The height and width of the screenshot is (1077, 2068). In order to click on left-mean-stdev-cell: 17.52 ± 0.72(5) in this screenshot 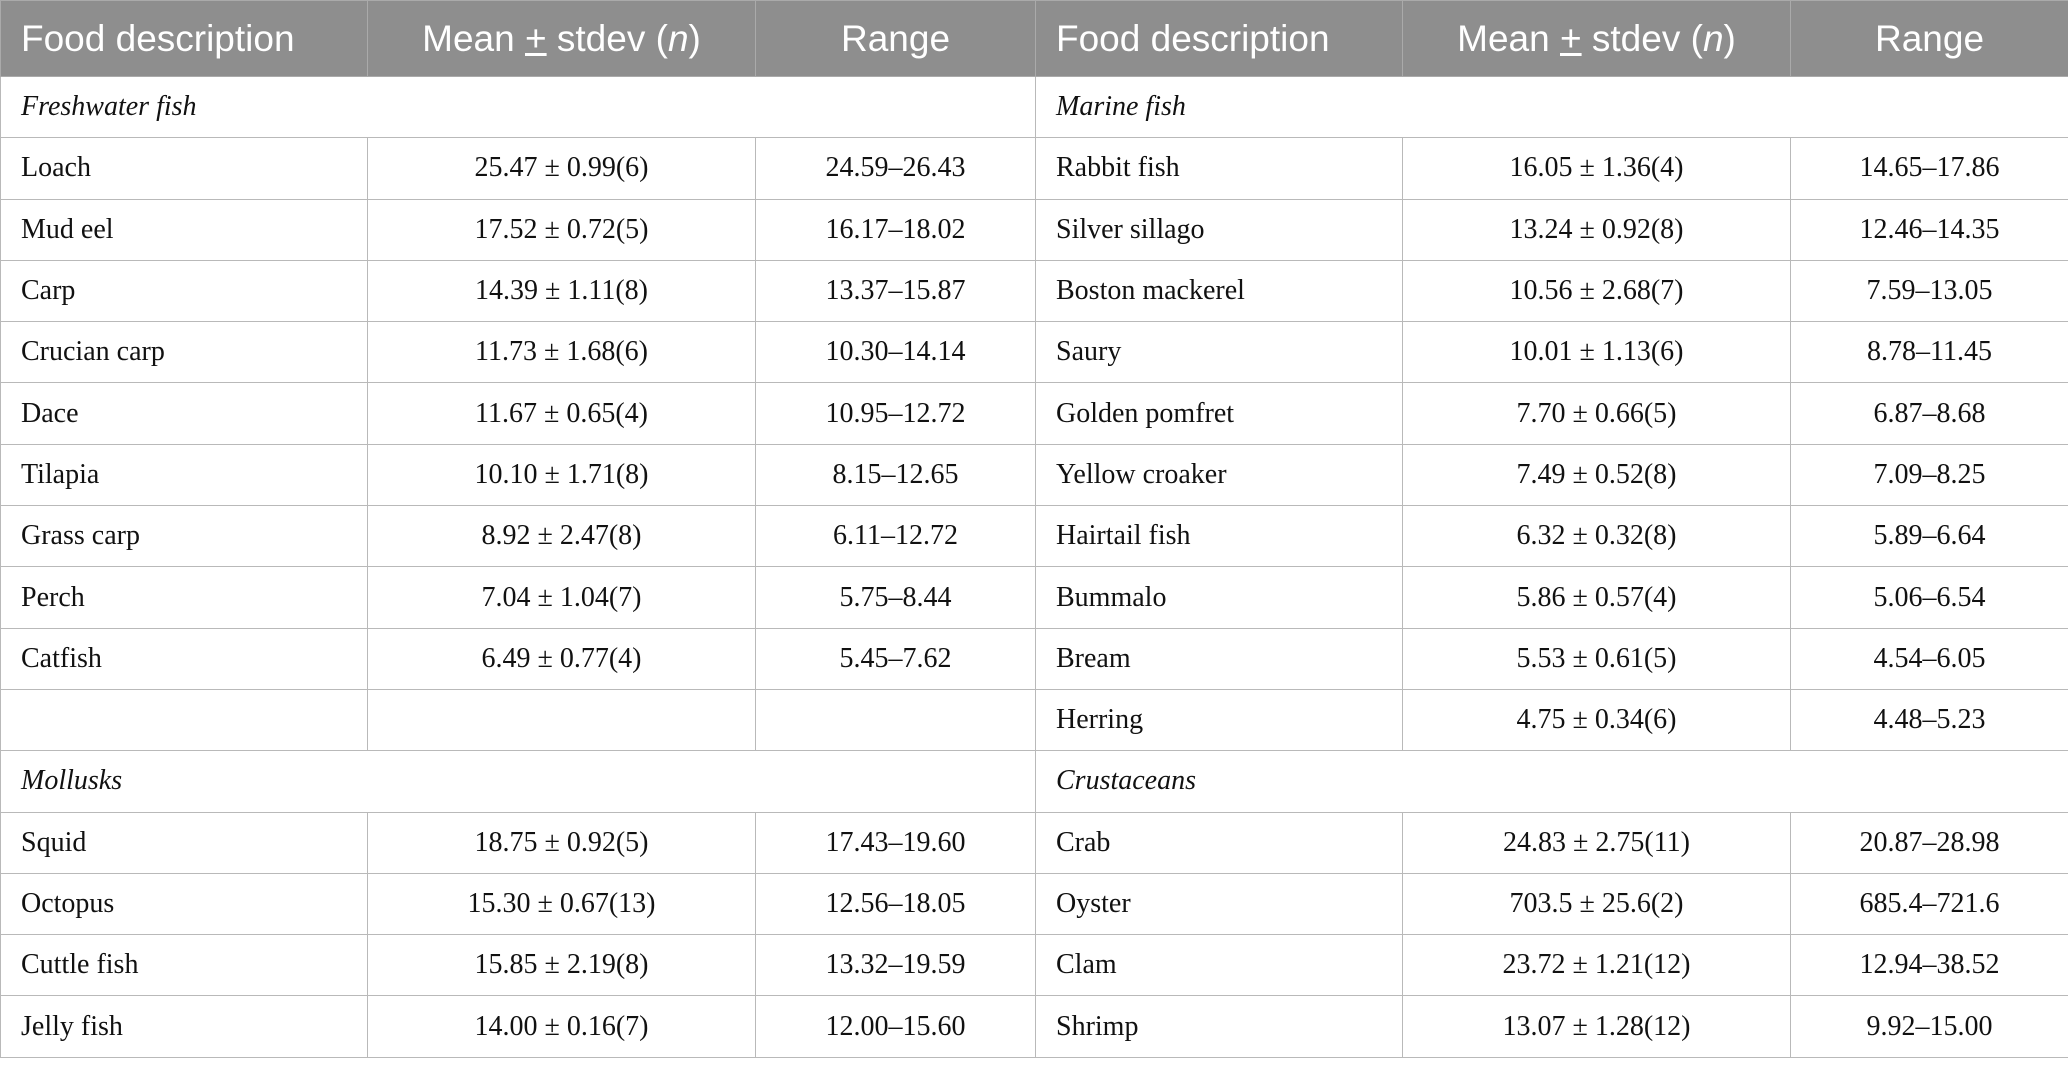, I will do `click(561, 229)`.